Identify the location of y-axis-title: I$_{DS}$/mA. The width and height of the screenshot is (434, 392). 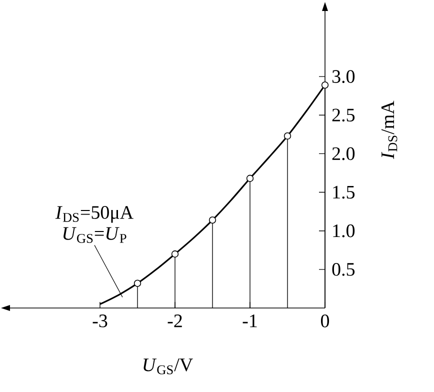
(389, 130).